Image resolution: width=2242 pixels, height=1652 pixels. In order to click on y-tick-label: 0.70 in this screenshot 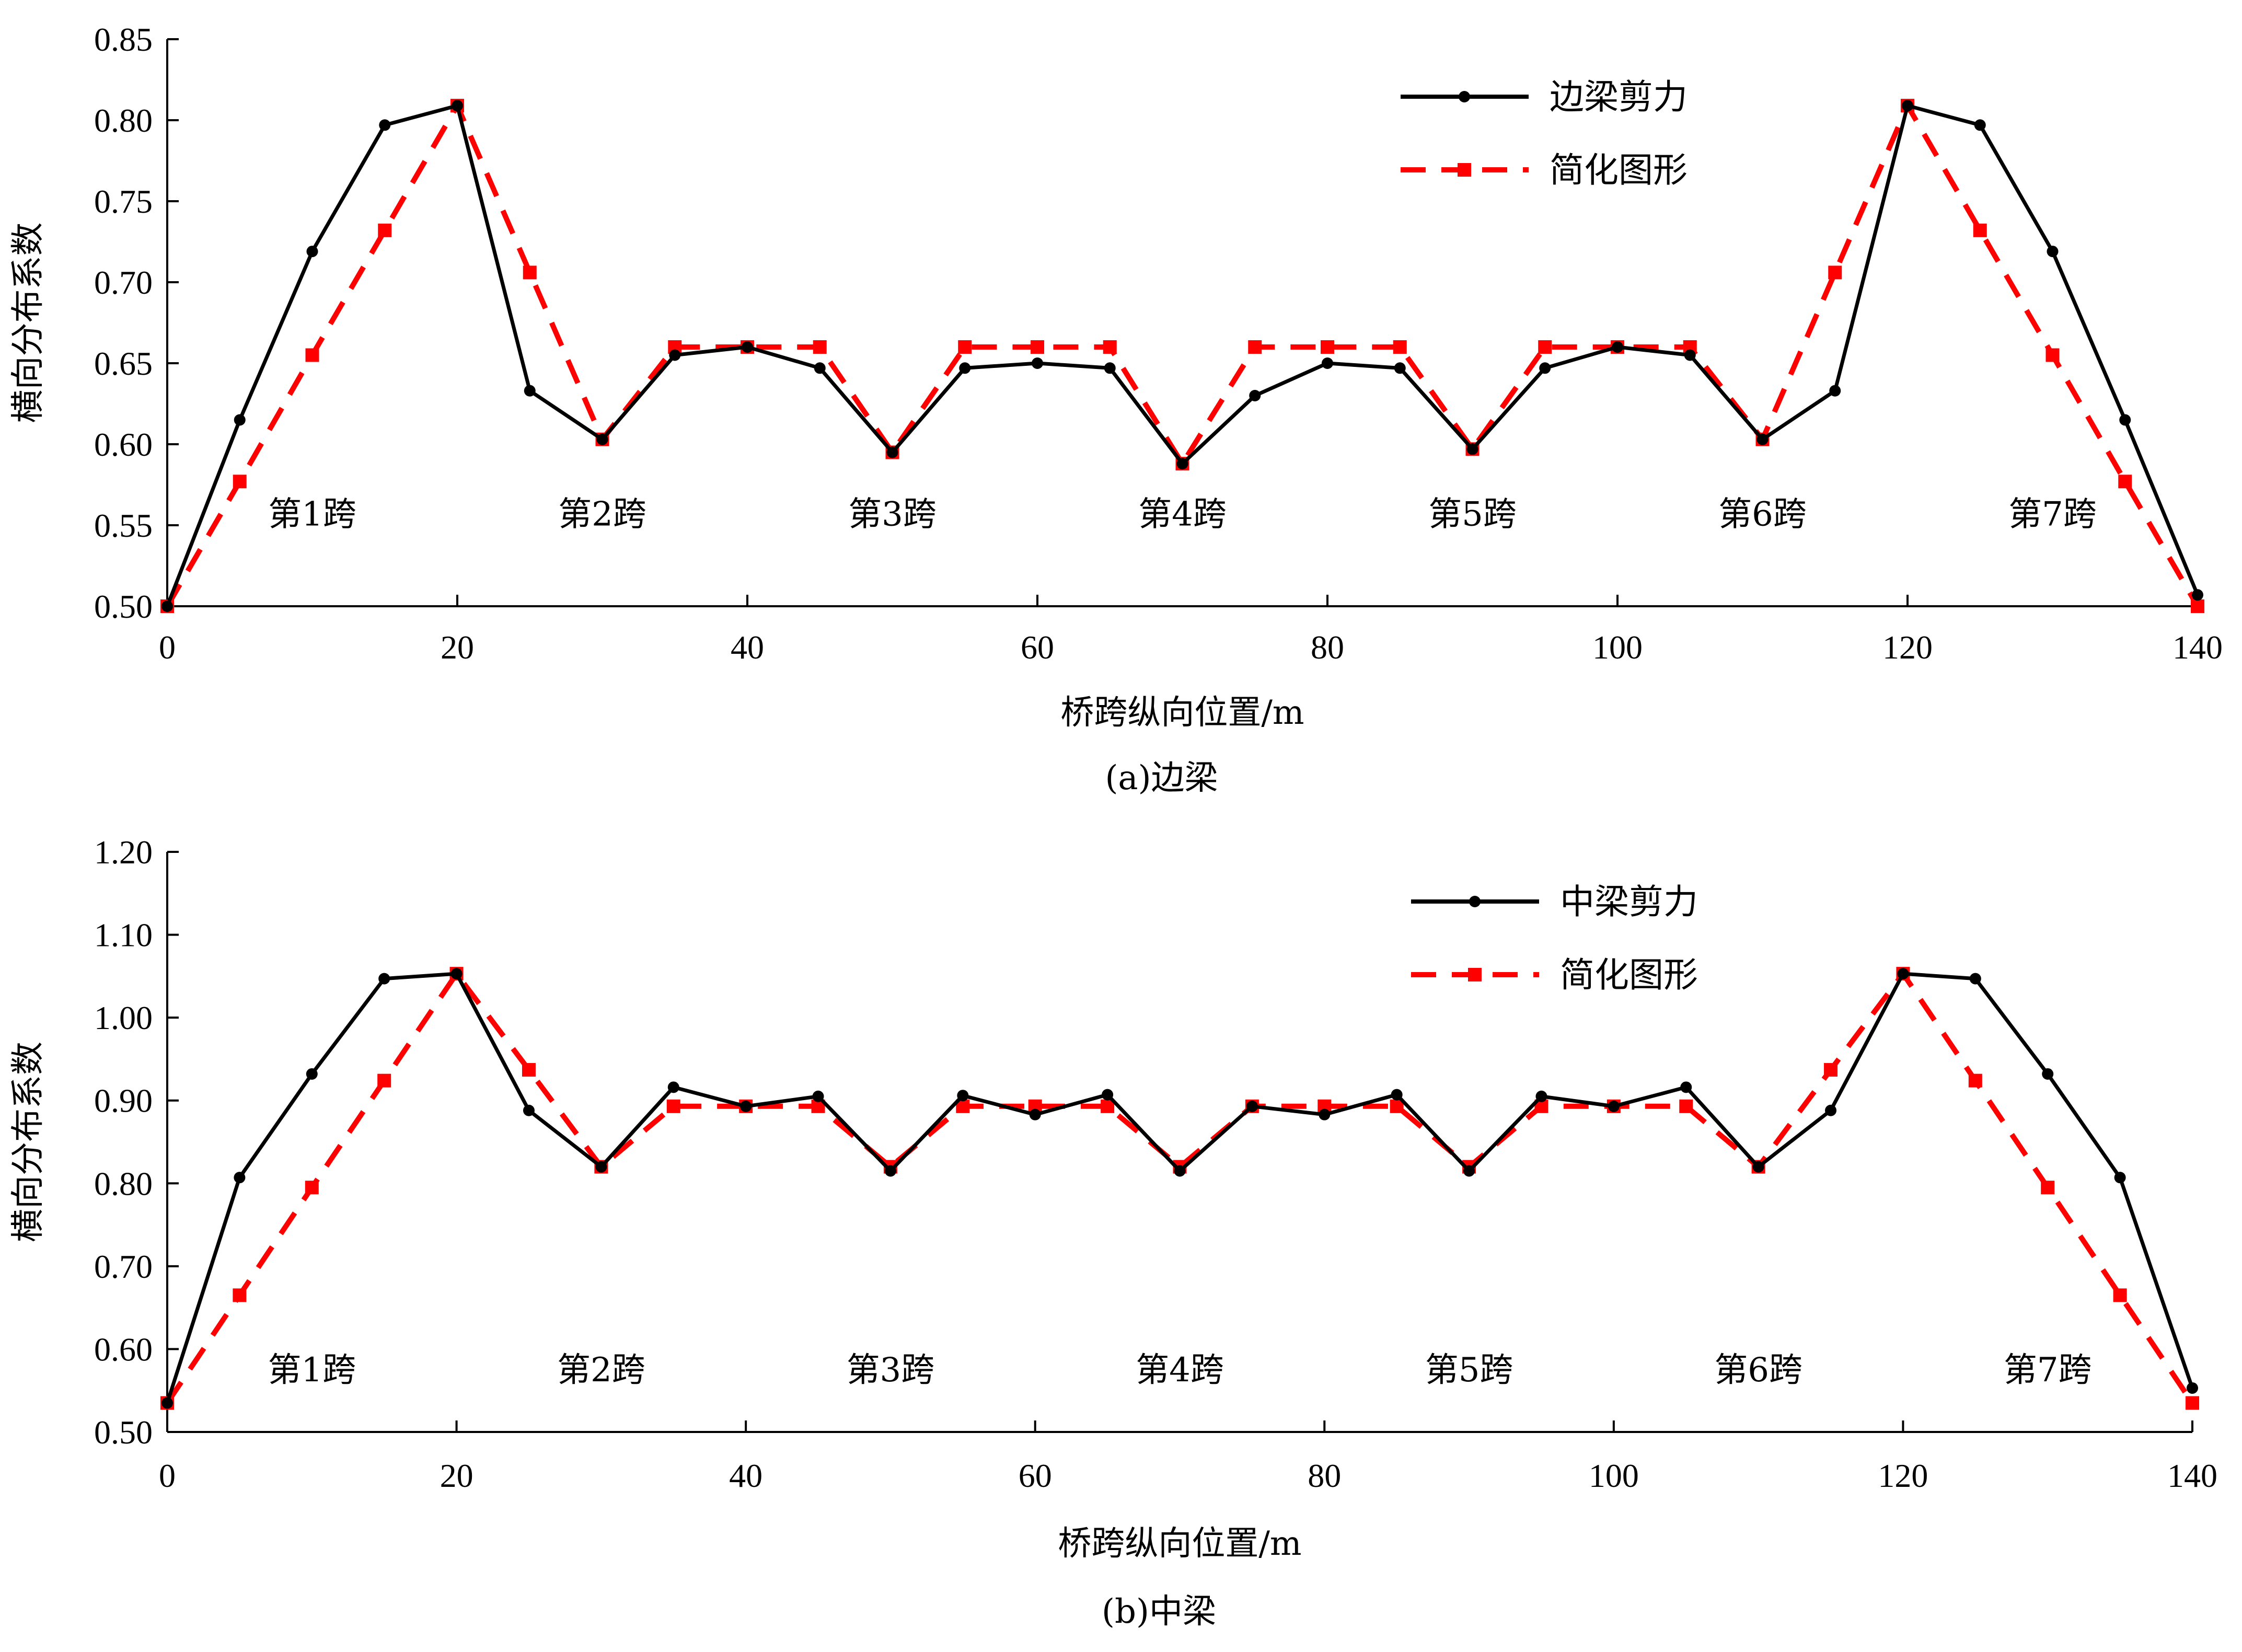, I will do `click(123, 1266)`.